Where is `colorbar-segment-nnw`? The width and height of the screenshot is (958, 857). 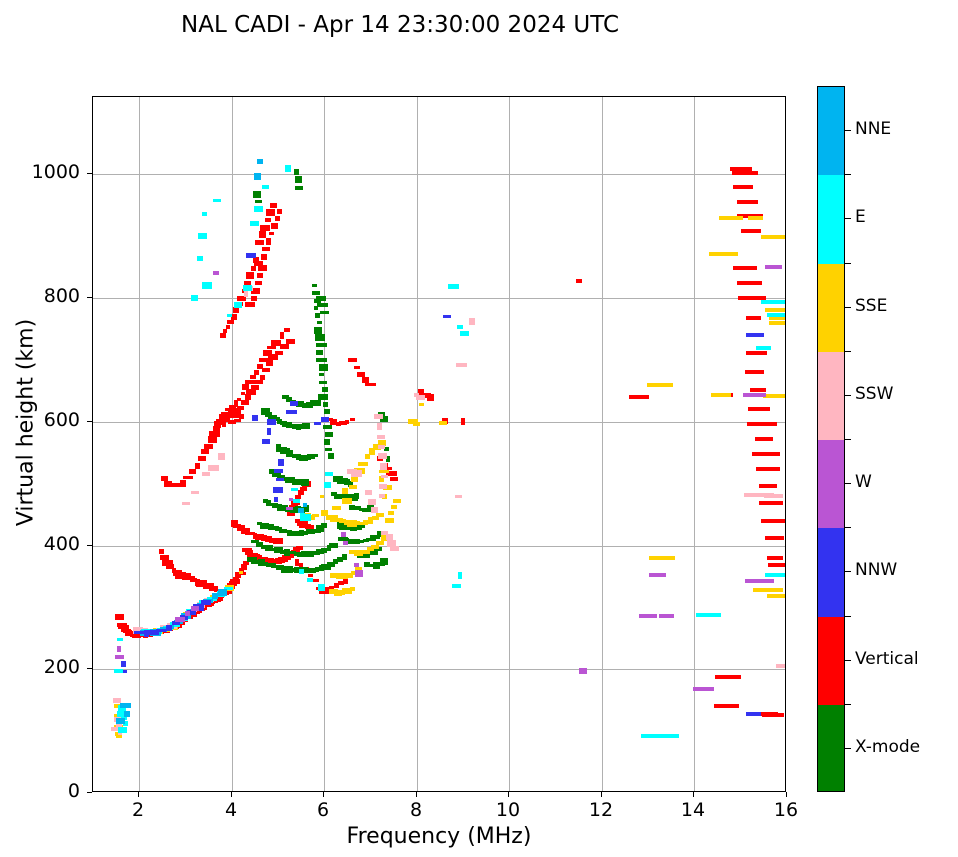
colorbar-segment-nnw is located at coordinates (831, 573).